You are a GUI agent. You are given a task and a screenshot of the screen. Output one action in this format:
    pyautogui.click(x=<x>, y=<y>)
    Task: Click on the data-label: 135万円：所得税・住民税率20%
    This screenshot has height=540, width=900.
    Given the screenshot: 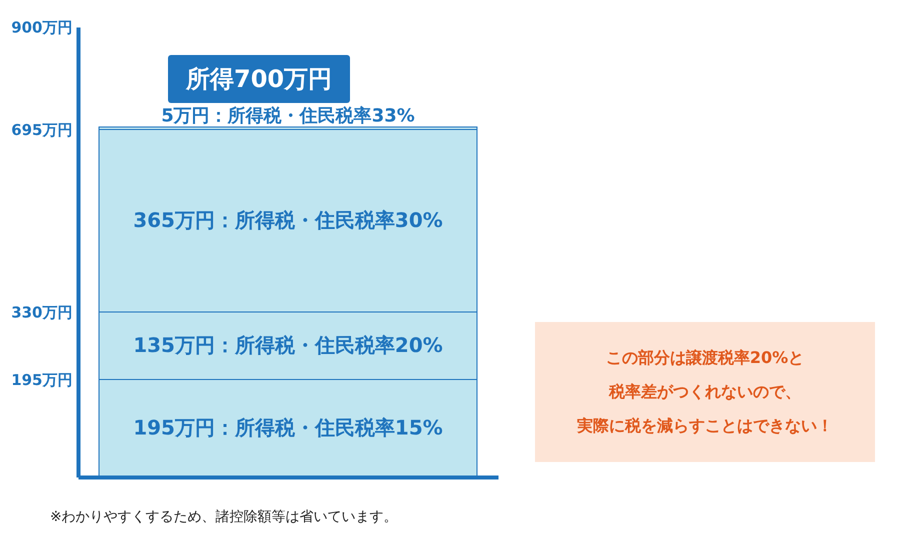 What is the action you would take?
    pyautogui.click(x=288, y=344)
    